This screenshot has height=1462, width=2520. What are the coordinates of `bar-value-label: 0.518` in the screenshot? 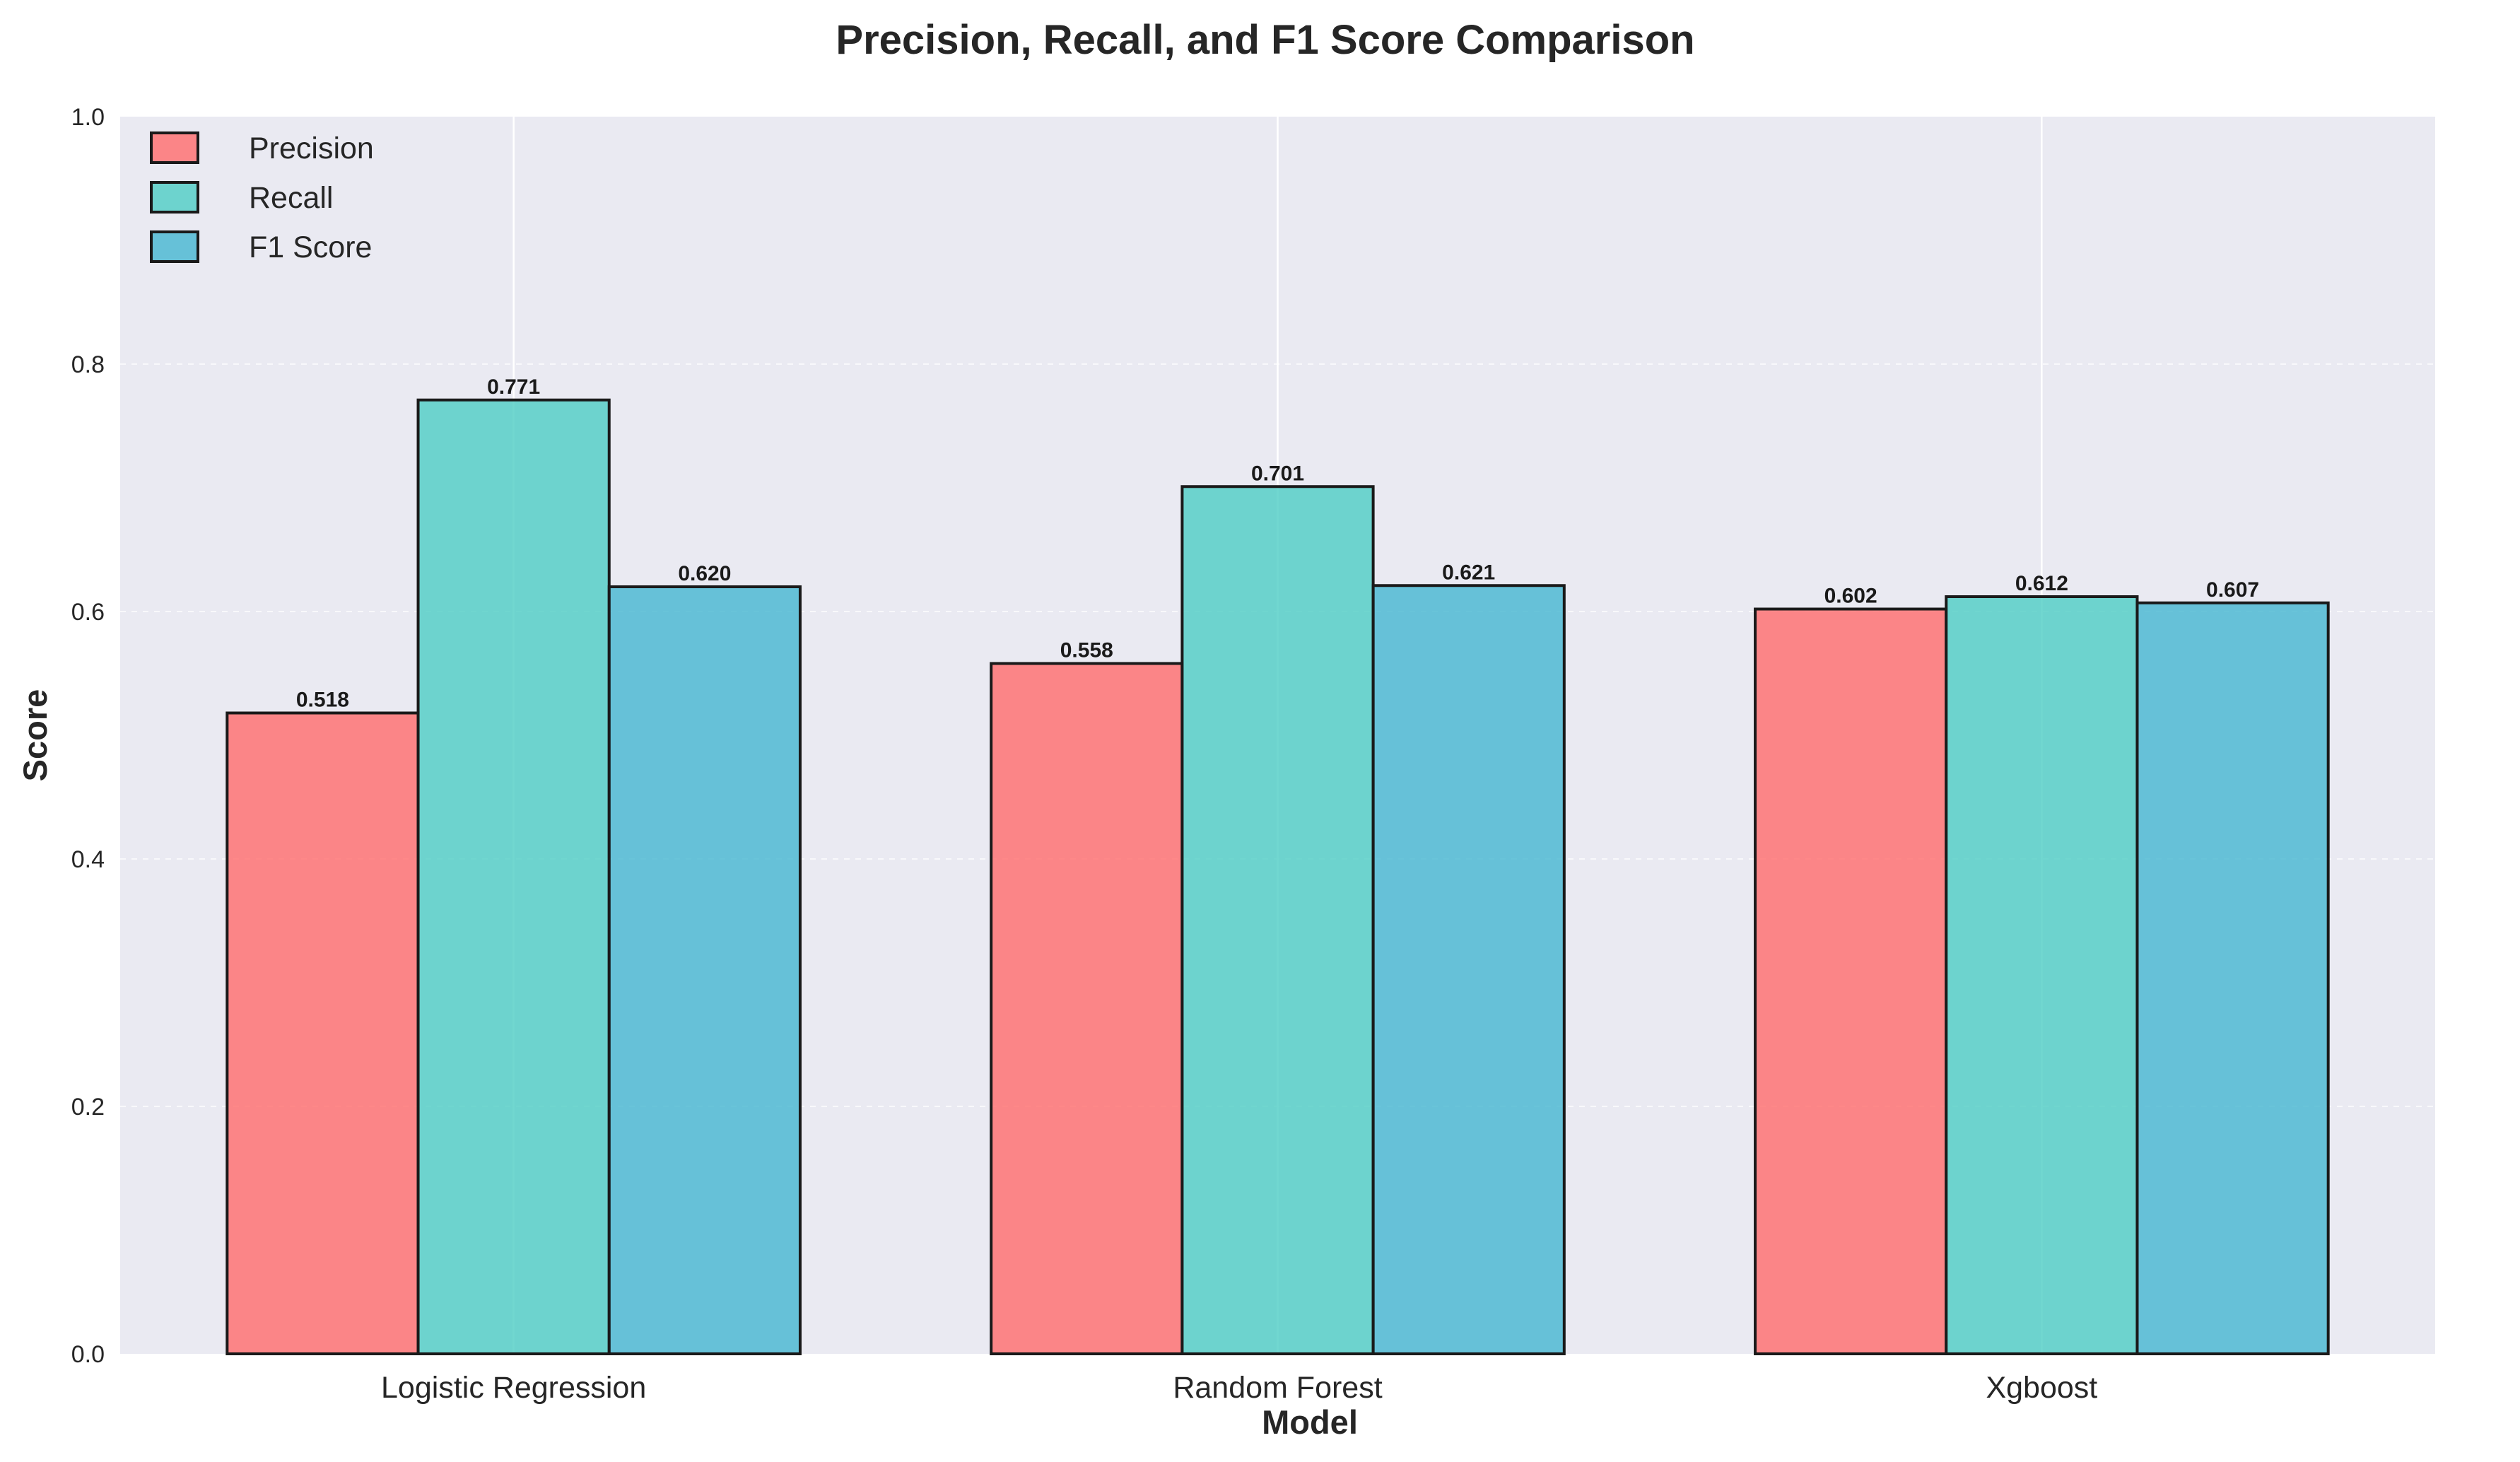 It's located at (322, 700).